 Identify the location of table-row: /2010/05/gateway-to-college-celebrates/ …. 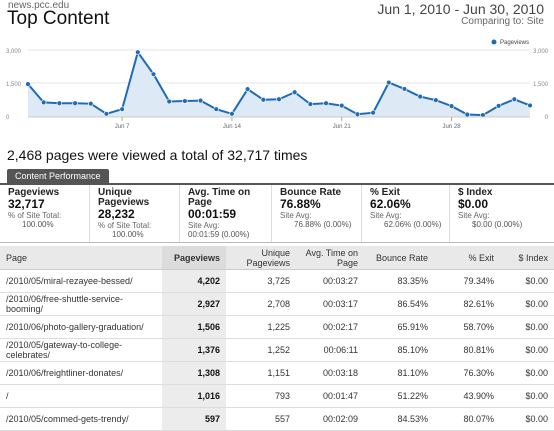
(277, 350).